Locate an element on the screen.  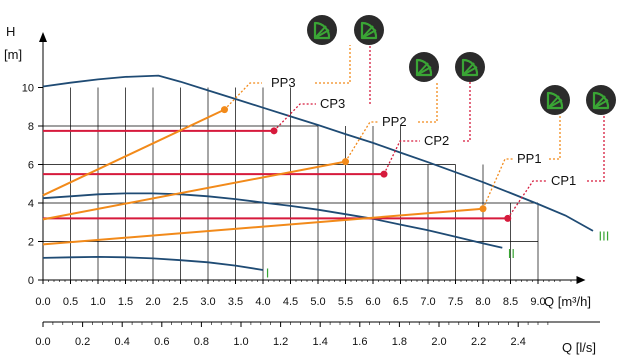
x-tick-label: 8.5 is located at coordinates (510, 302).